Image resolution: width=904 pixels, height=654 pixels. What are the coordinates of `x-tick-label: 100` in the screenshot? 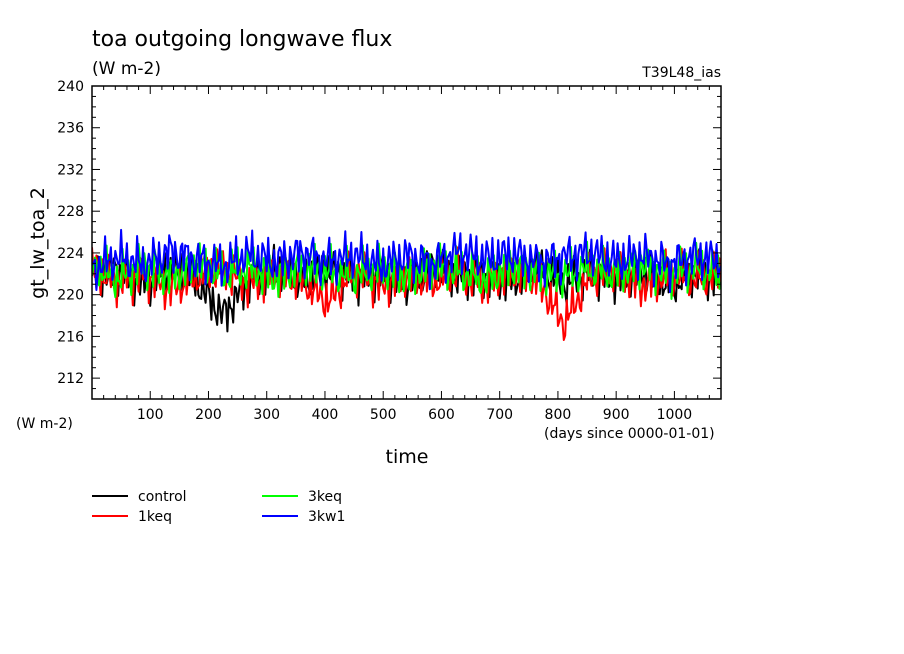 It's located at (150, 415).